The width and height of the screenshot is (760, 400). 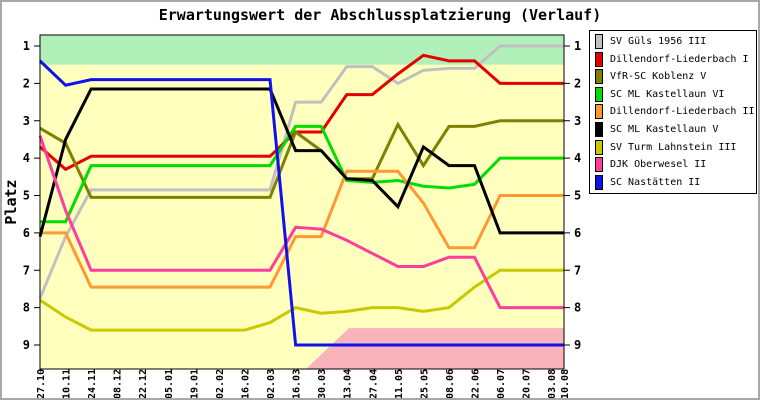 What do you see at coordinates (169, 384) in the screenshot?
I see `x-tick-label: 05.01` at bounding box center [169, 384].